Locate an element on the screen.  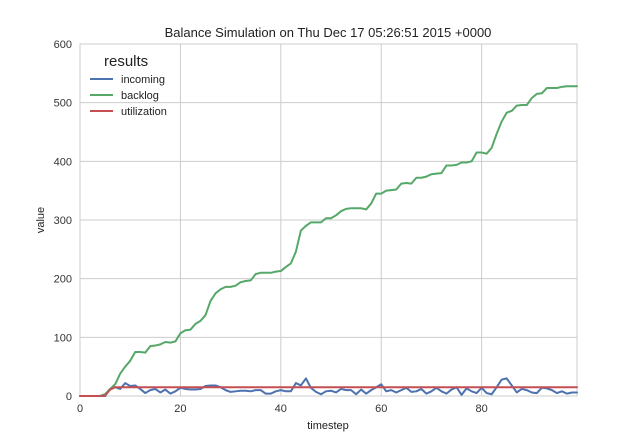
legend: results incoming backlog utilization is located at coordinates (128, 85).